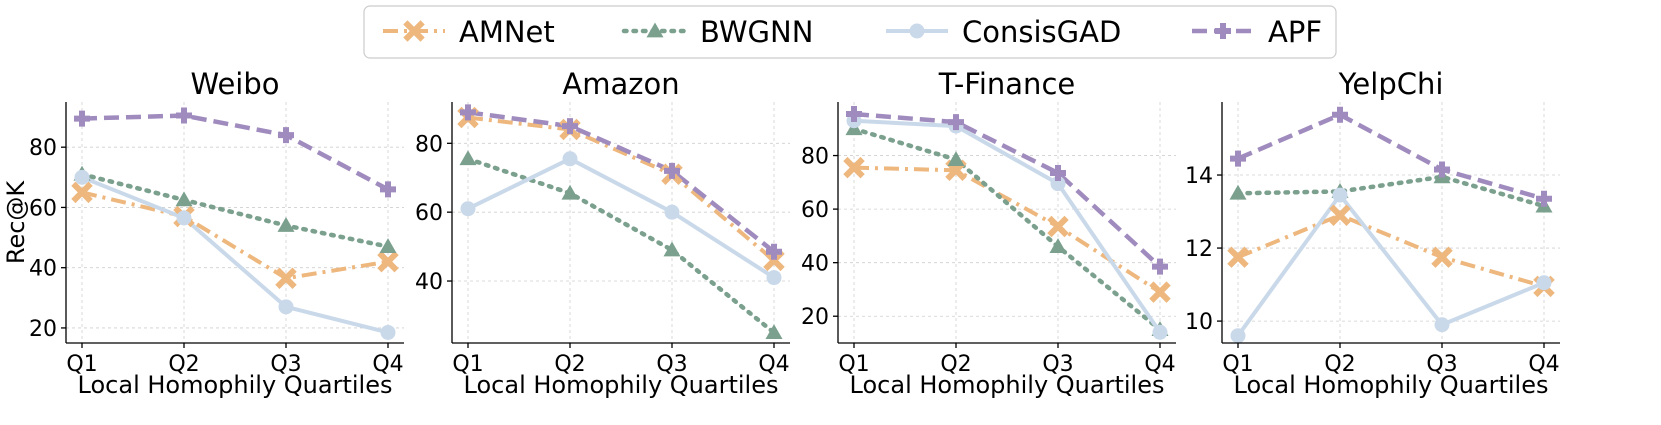 The height and width of the screenshot is (425, 1661). I want to click on legend: AMNet BWGNN ConsisGAD APF, so click(850, 32).